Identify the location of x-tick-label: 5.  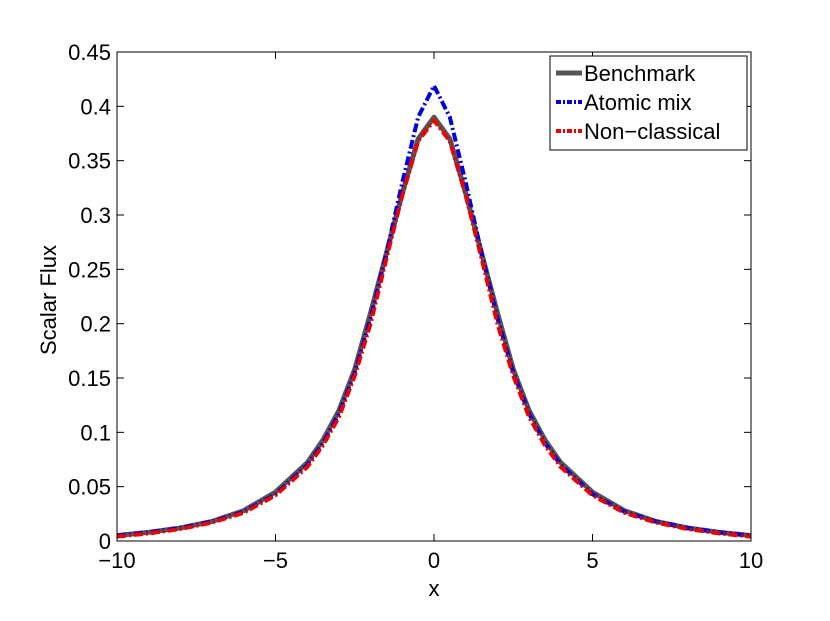
(592, 560).